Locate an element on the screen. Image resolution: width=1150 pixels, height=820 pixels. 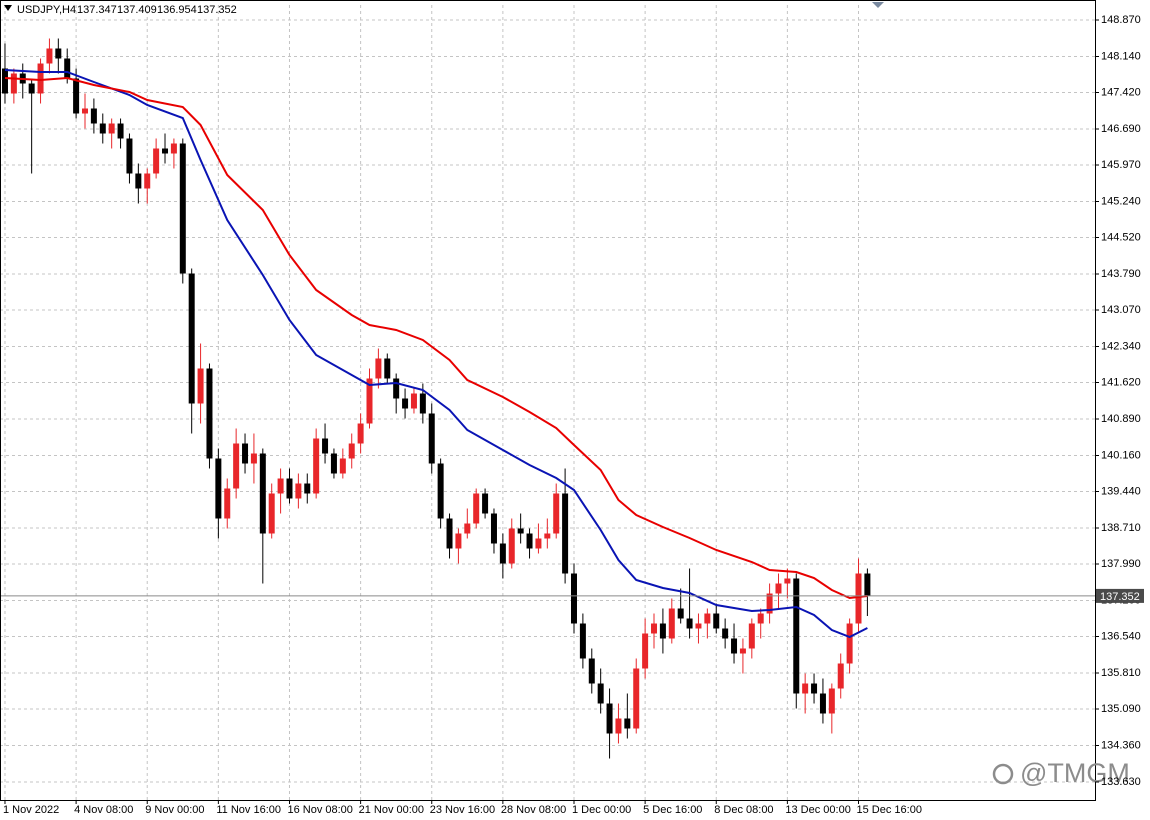
x-tick-label: 9 Nov 00:00 is located at coordinates (174, 810).